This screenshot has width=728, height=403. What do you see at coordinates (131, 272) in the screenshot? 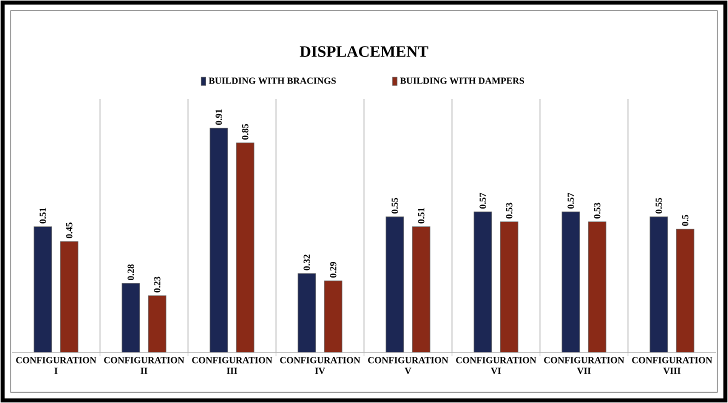
I see `data-label: 0.28` at bounding box center [131, 272].